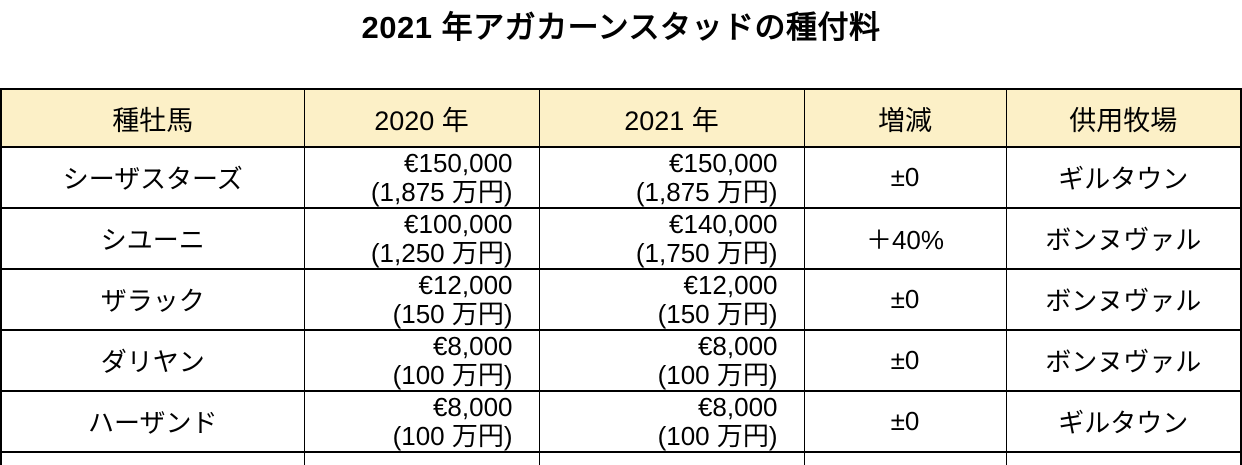 The height and width of the screenshot is (465, 1242). I want to click on stallion-name: シユーニ, so click(152, 238).